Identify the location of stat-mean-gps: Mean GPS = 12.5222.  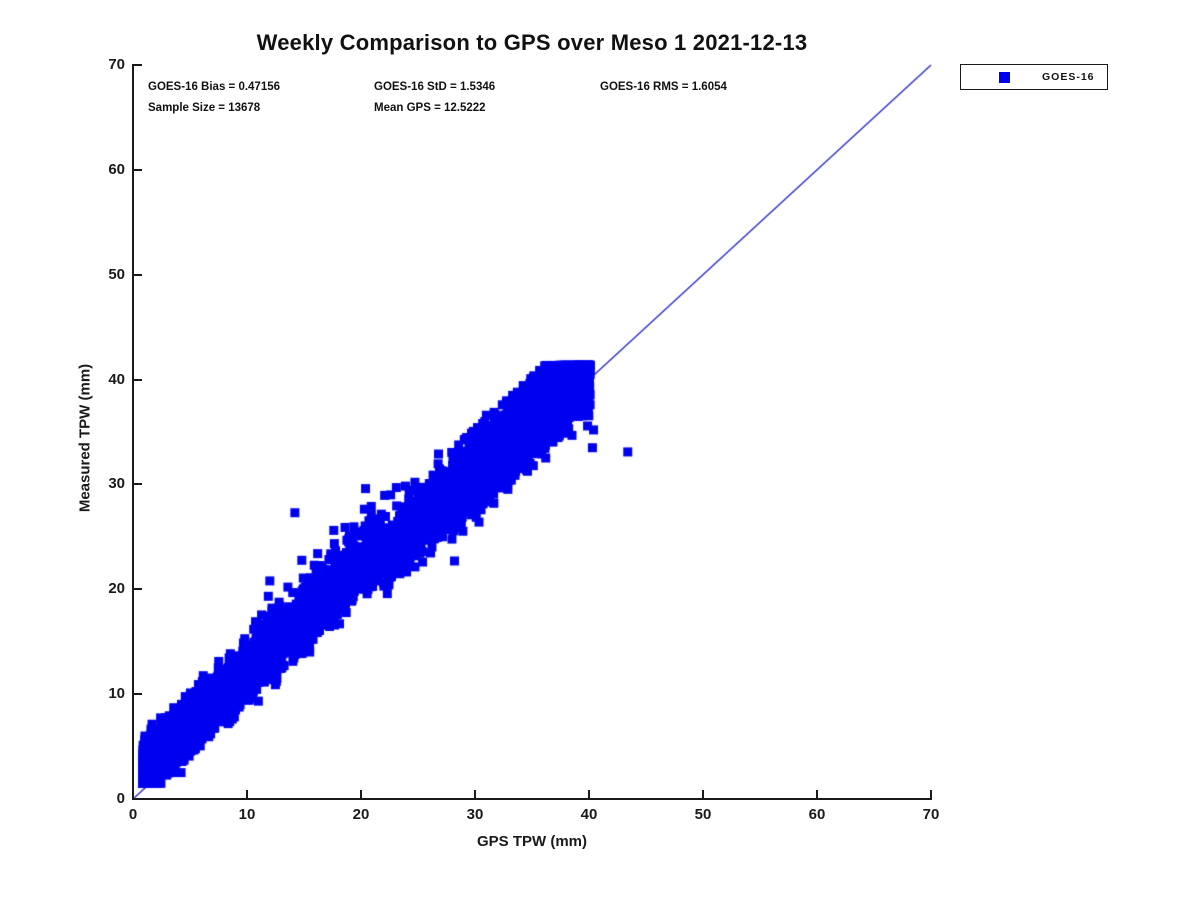
(430, 108).